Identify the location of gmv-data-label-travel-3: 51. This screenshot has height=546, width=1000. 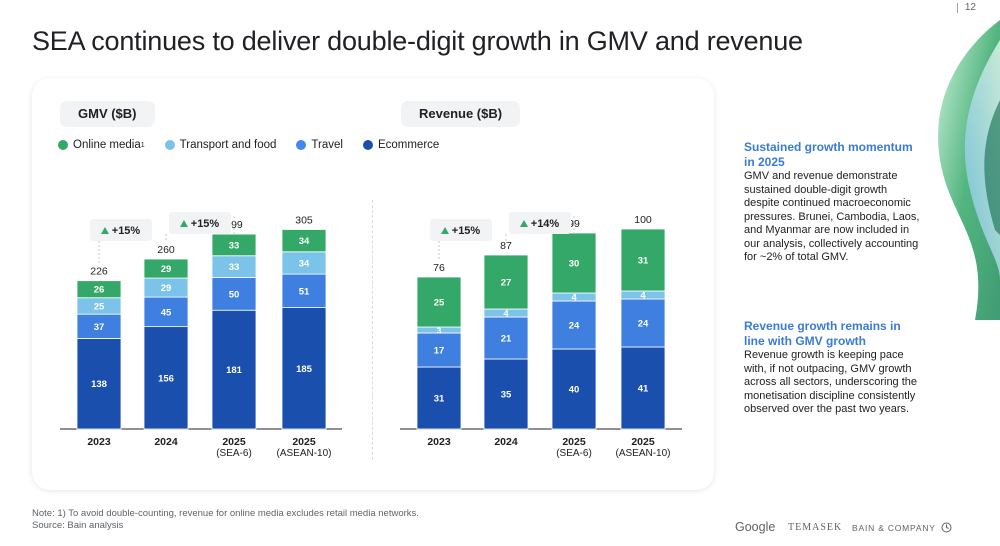
(304, 291).